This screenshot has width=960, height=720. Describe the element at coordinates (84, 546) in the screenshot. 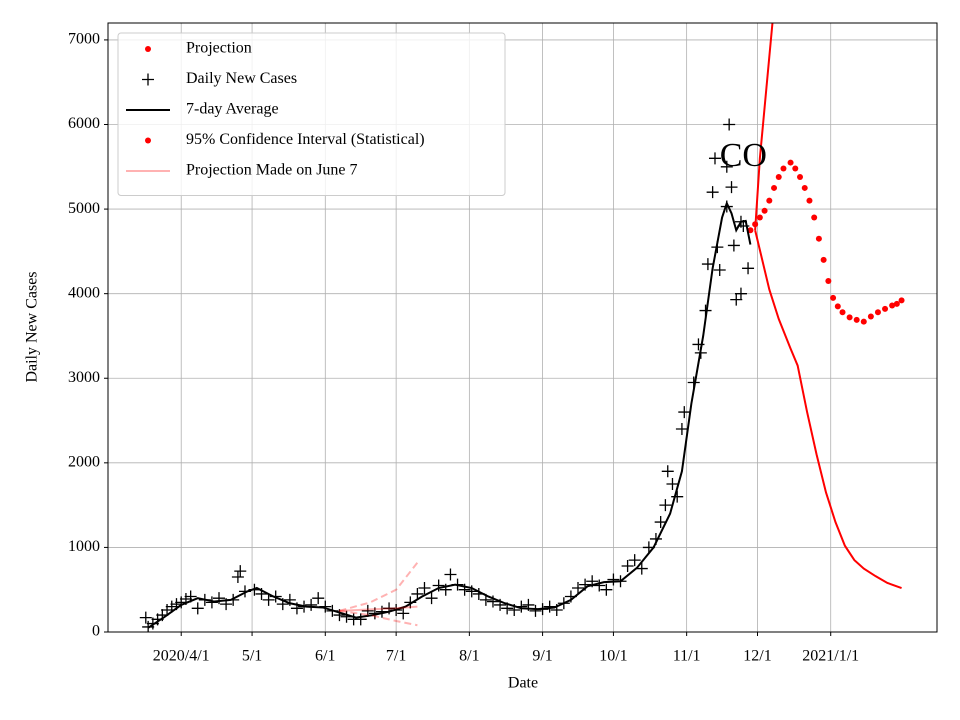

I see `y-tick-label: 1000` at that location.